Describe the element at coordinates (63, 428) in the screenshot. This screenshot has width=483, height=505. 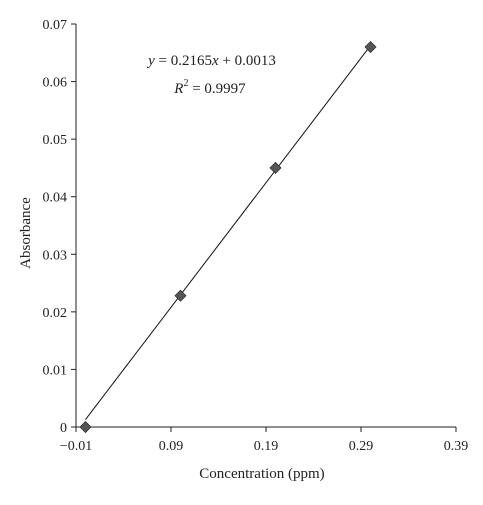
I see `y-tick-label: 0` at that location.